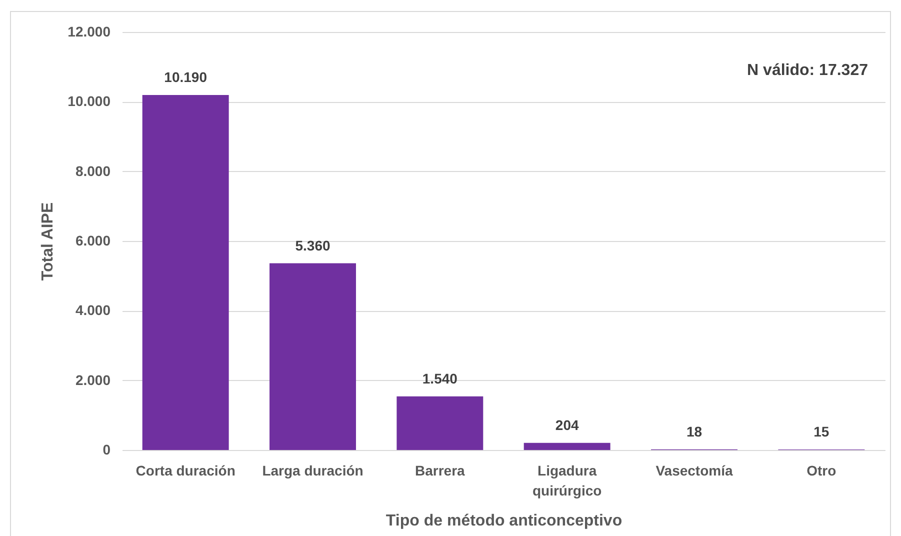 Image resolution: width=901 pixels, height=536 pixels. What do you see at coordinates (186, 77) in the screenshot?
I see `data-label: 10.190` at bounding box center [186, 77].